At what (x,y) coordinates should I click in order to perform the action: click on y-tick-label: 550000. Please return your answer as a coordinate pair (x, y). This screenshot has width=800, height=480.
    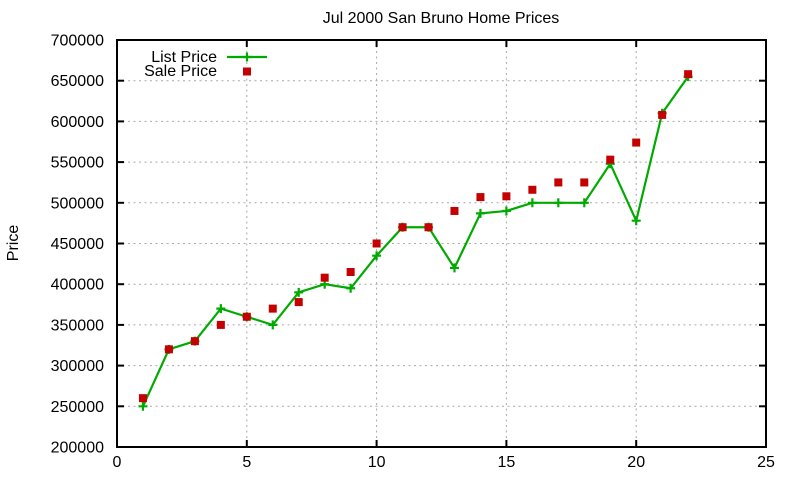
    Looking at the image, I should click on (77, 163).